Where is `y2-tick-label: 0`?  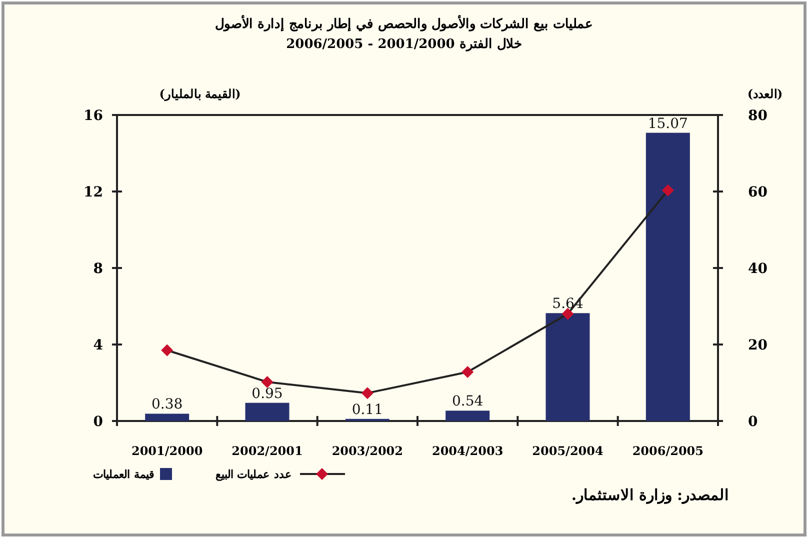 y2-tick-label: 0 is located at coordinates (753, 422).